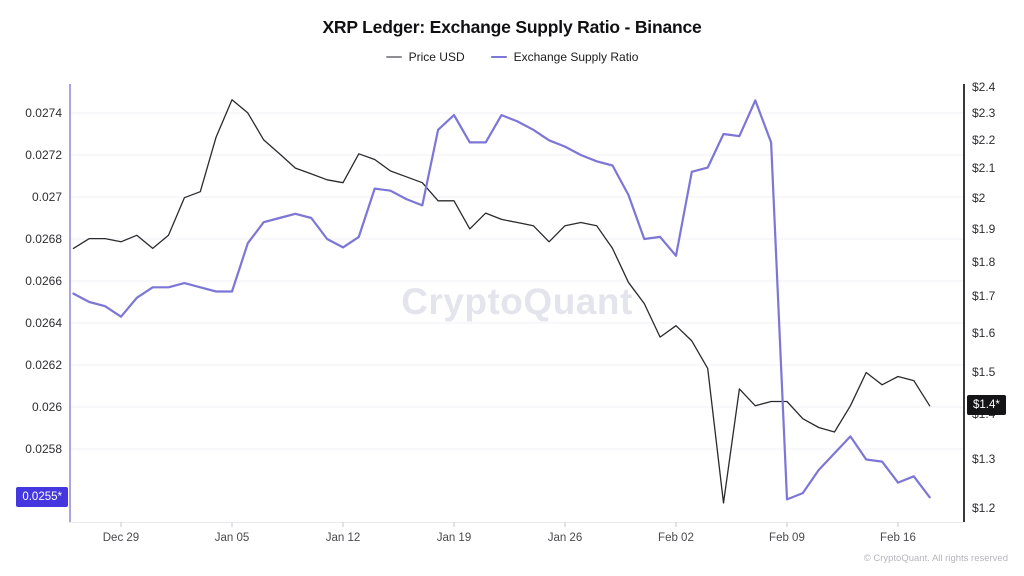 The width and height of the screenshot is (1024, 576). Describe the element at coordinates (935, 558) in the screenshot. I see `copyright-note: © CryptoQuant. All rights reserved` at that location.